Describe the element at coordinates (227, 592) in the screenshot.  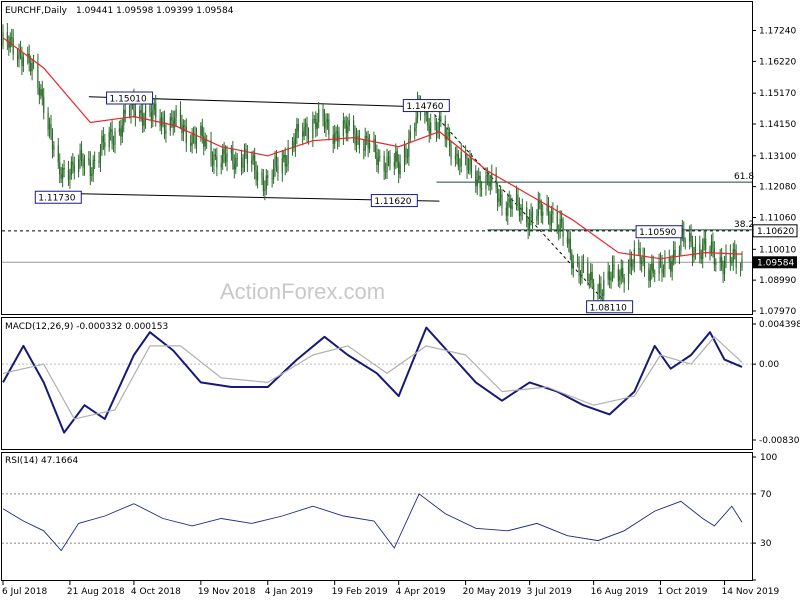
I see `x-axis-label: 19 Nov 2018` at that location.